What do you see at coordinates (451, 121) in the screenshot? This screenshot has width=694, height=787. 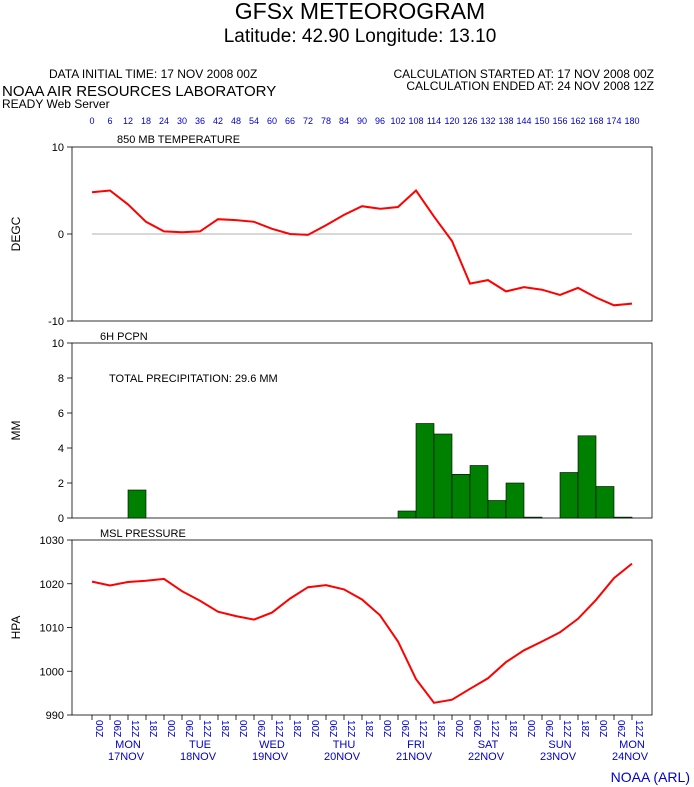 I see `forecast-hour-label: 120` at bounding box center [451, 121].